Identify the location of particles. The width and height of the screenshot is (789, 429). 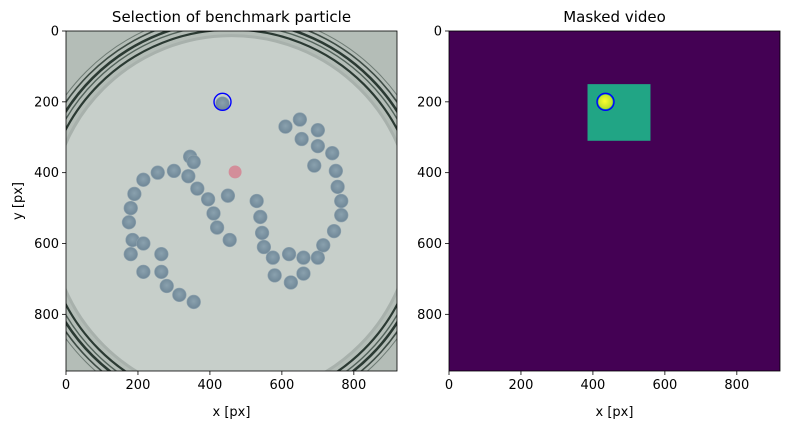
(235, 203).